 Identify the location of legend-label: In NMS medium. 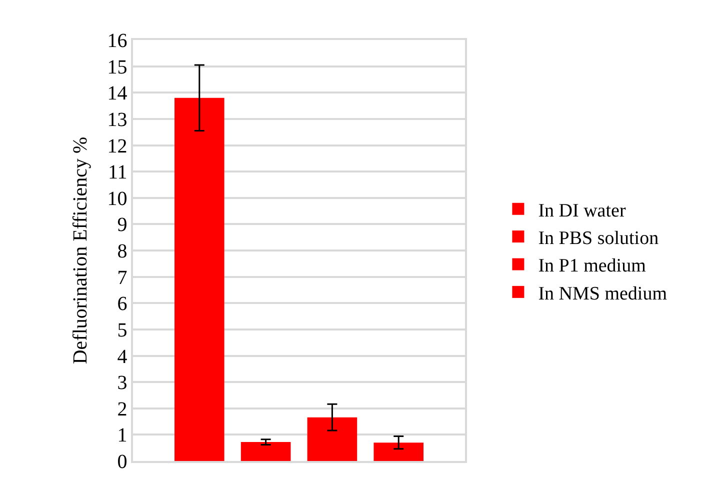
(603, 293).